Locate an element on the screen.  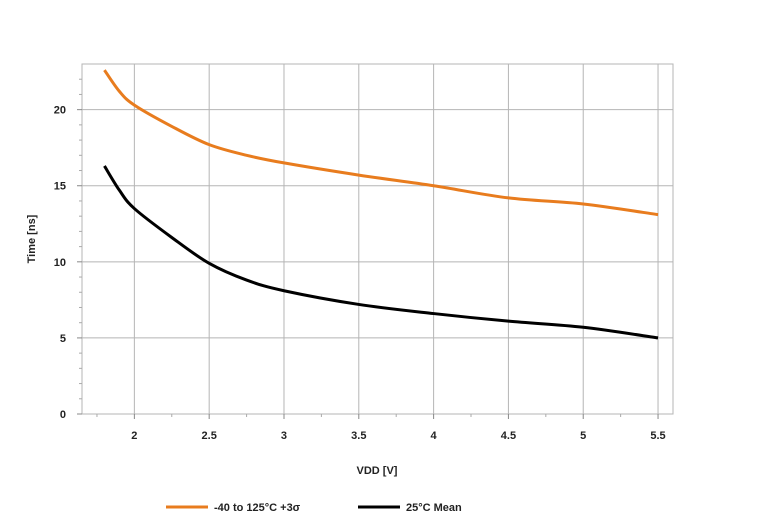
x-tick-label: 3.5 is located at coordinates (358, 436).